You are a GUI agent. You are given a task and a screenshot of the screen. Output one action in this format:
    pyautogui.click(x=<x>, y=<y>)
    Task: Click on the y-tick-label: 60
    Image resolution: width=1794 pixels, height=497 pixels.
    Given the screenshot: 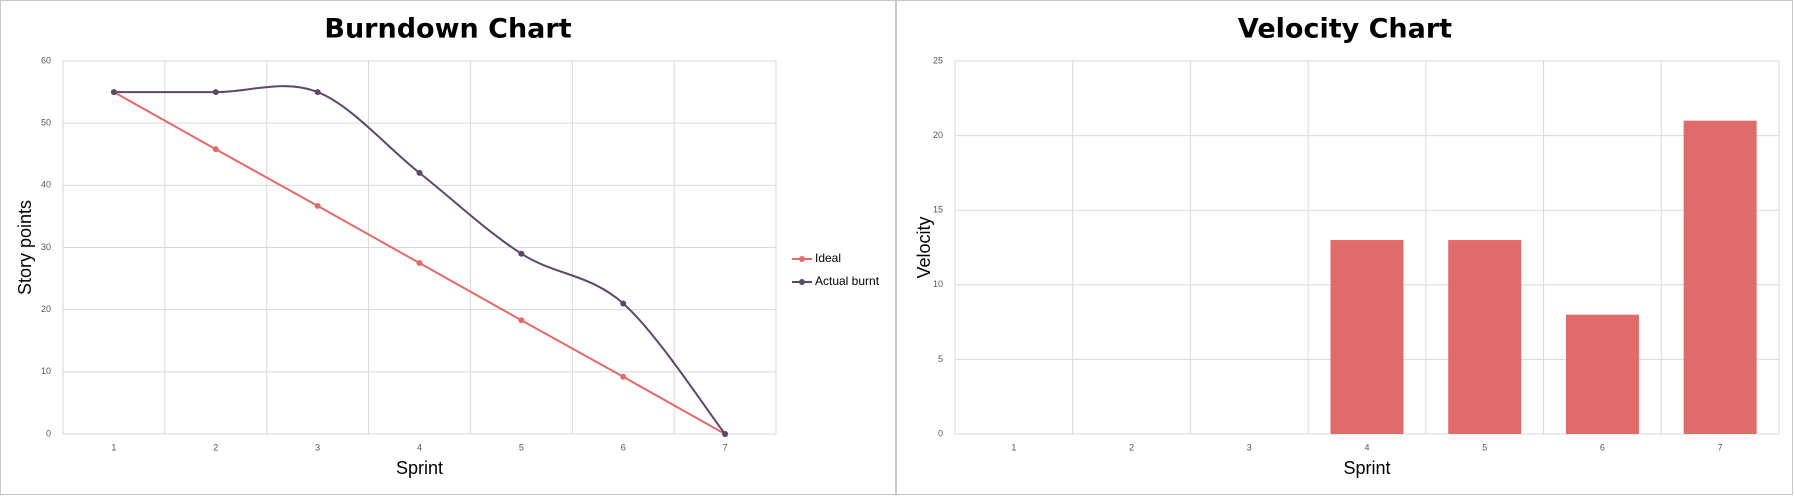 What is the action you would take?
    pyautogui.click(x=46, y=60)
    